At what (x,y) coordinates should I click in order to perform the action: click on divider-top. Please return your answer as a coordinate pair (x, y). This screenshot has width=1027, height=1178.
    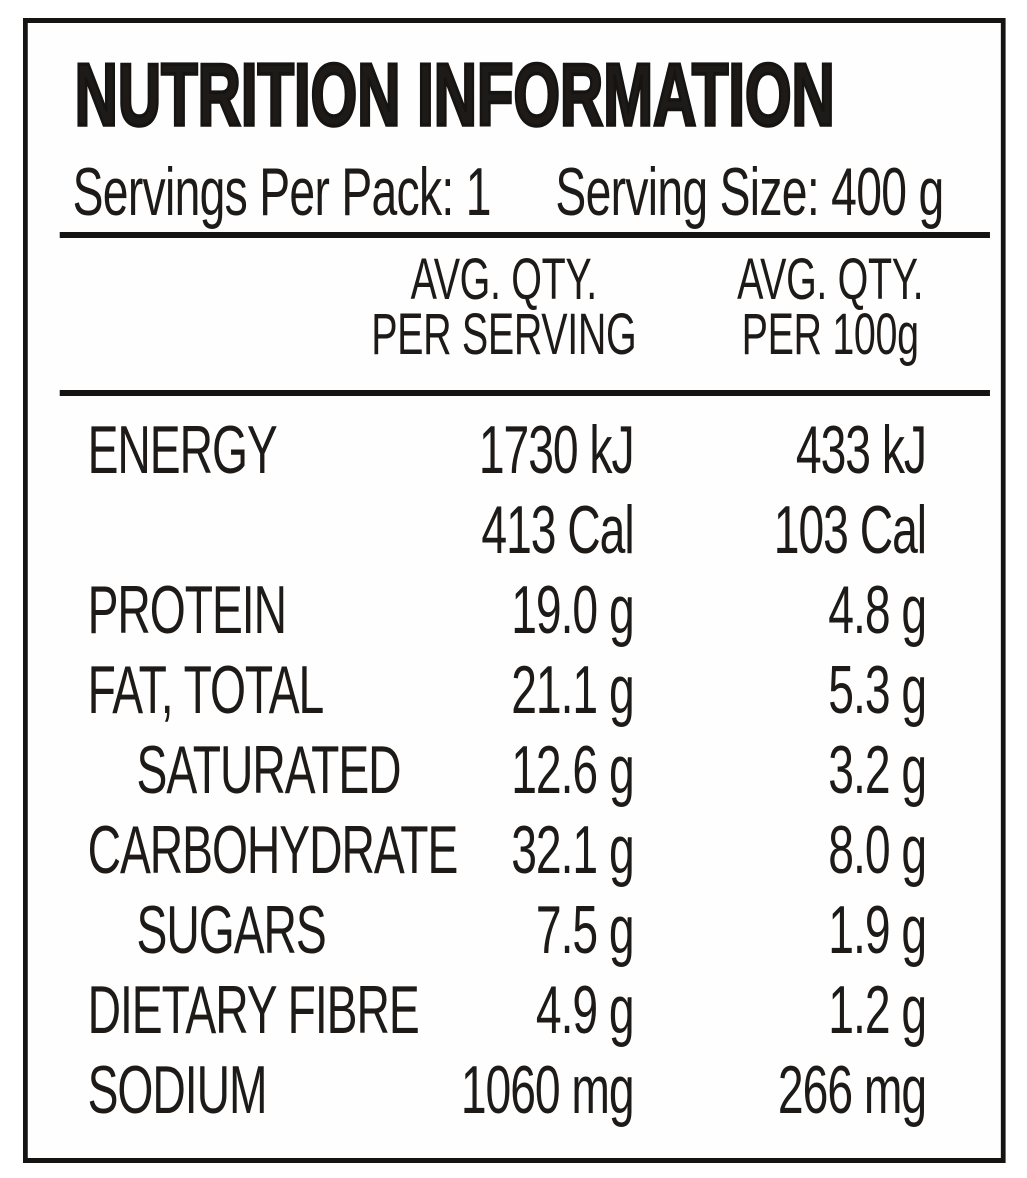
    Looking at the image, I should click on (524, 235).